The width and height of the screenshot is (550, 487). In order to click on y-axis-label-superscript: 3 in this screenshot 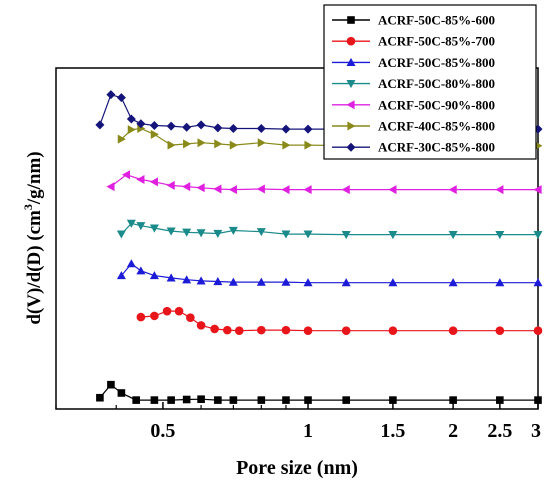, I will do `click(28, 207)`.